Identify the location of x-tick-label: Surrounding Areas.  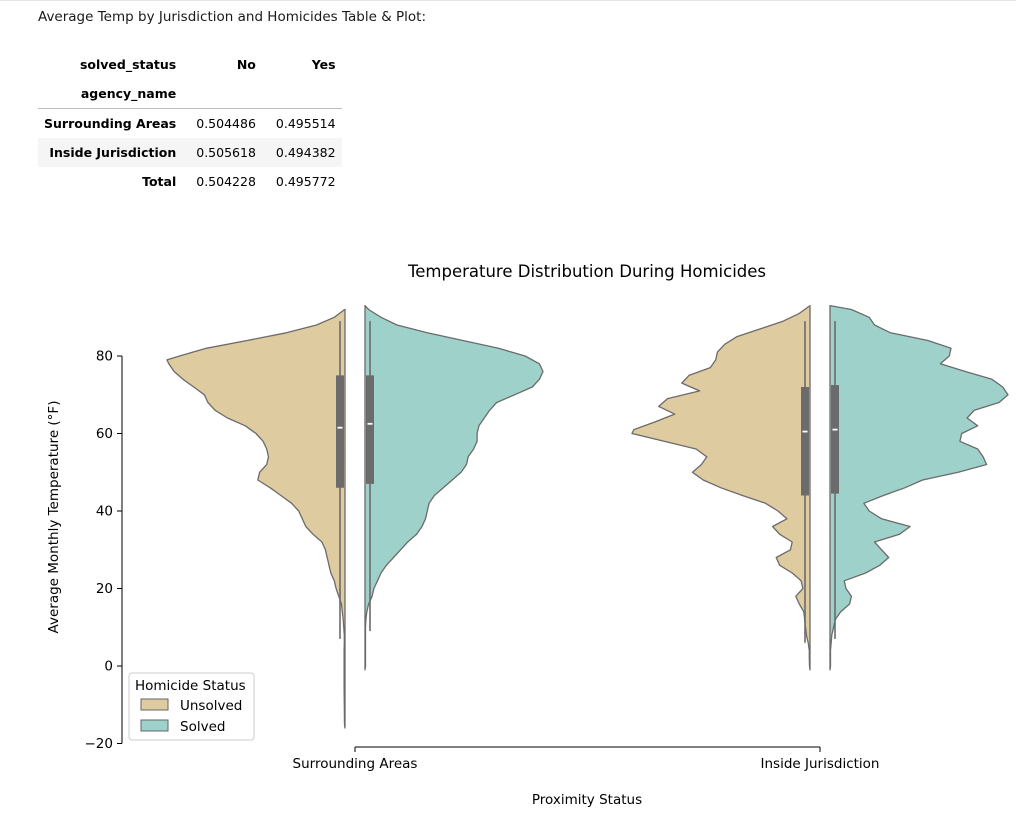
(355, 764).